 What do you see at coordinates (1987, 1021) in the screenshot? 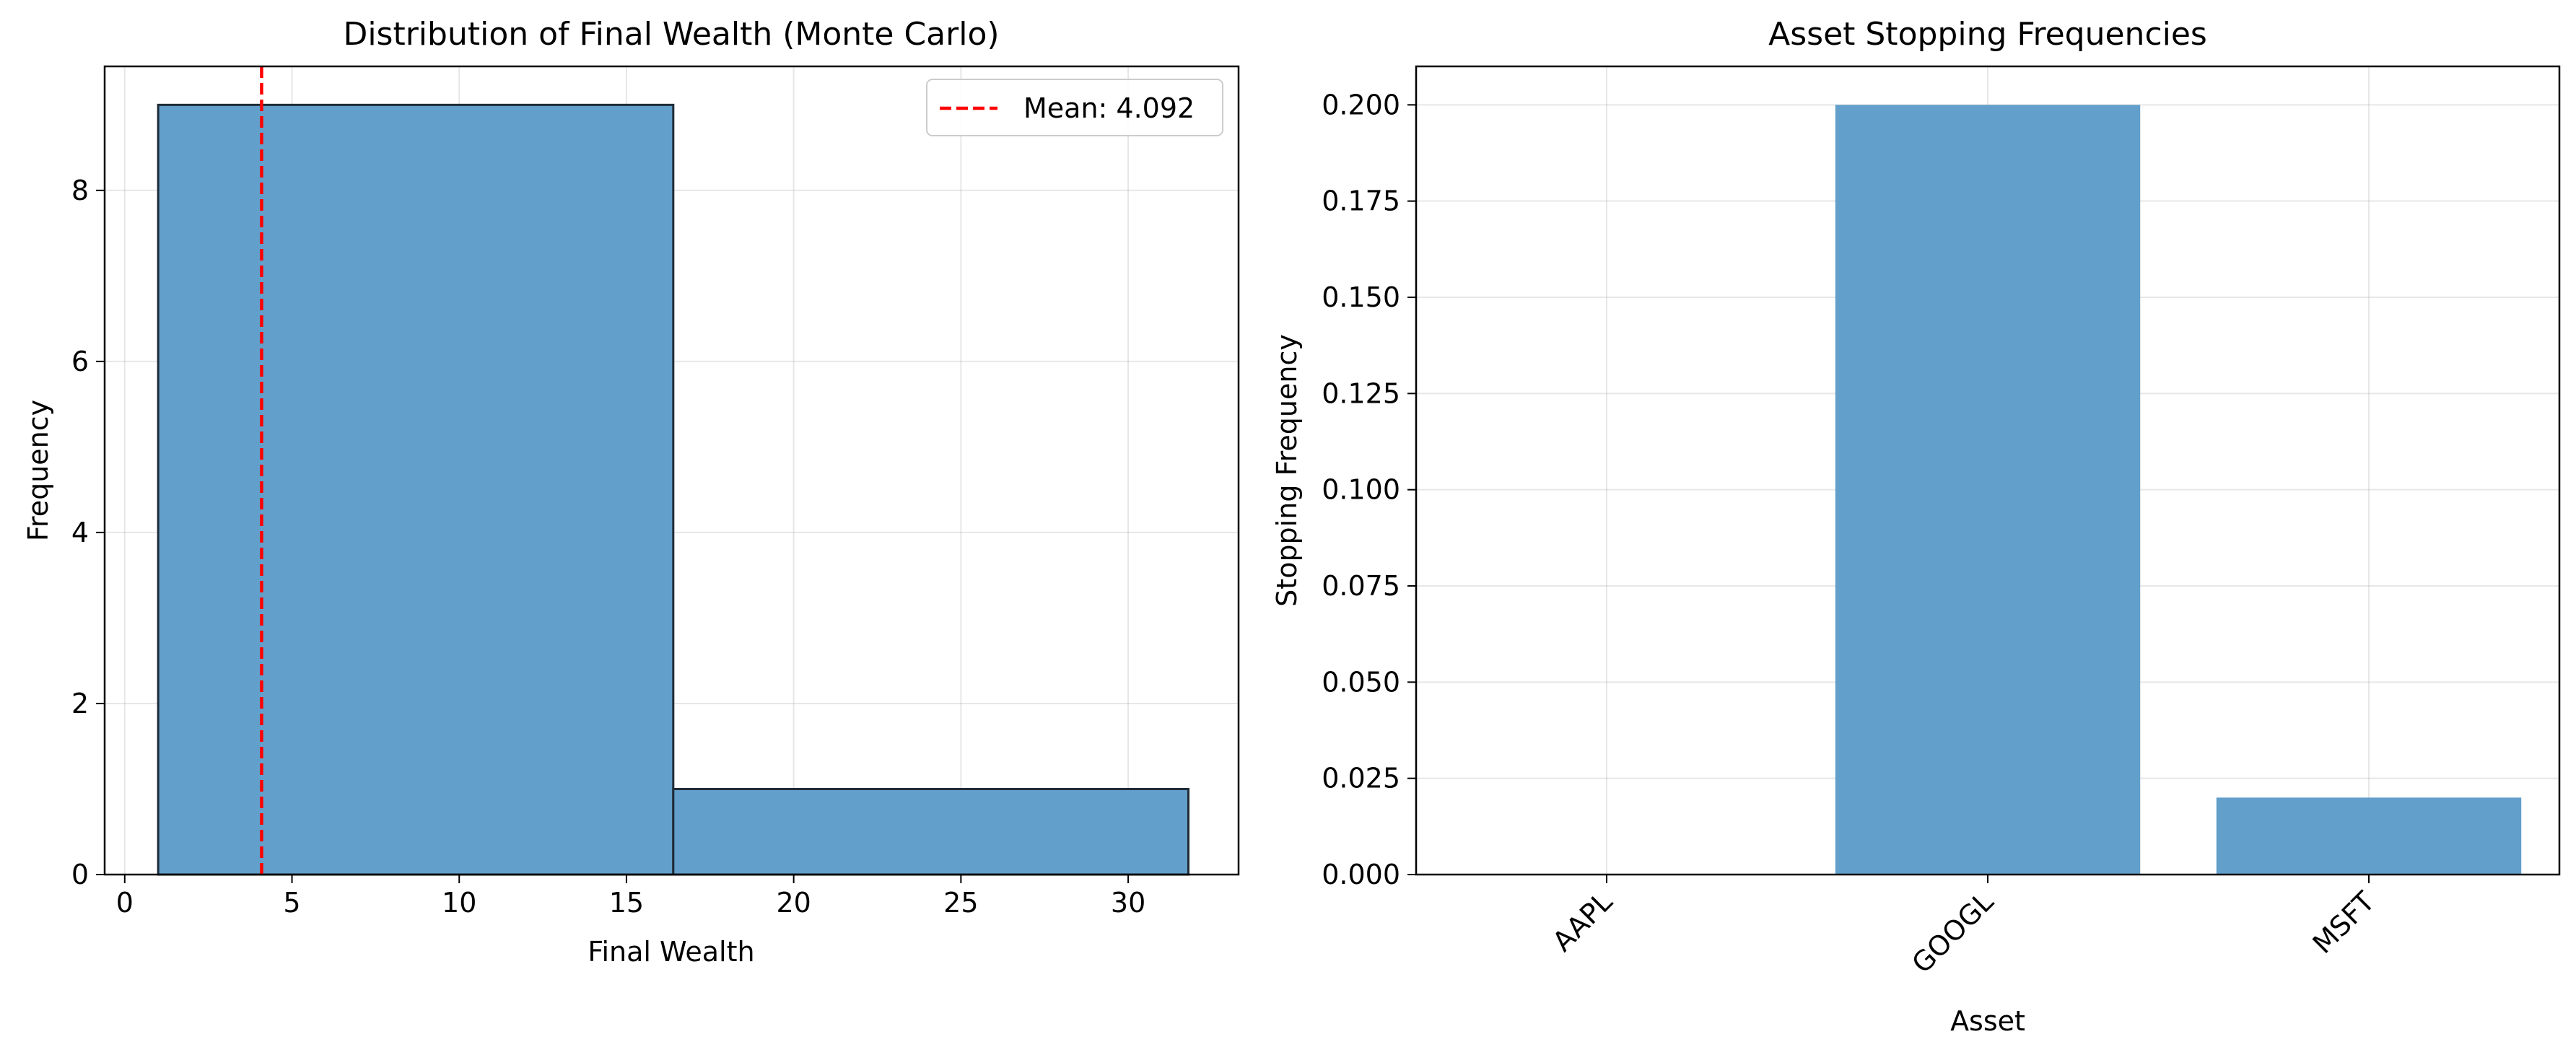
I see `bar-chart-x-label: Asset` at bounding box center [1987, 1021].